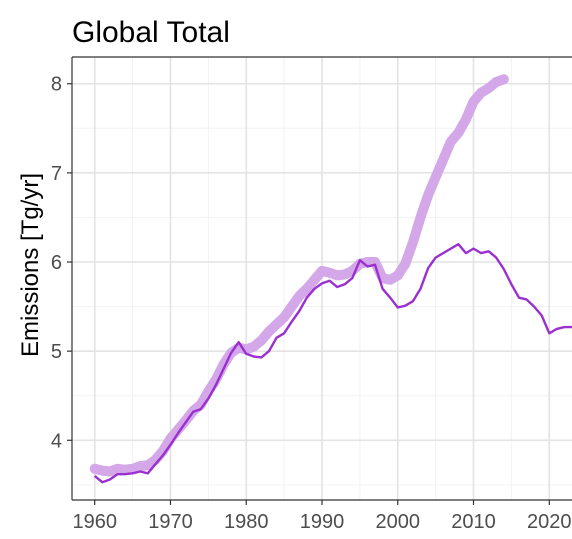 The image size is (572, 539). I want to click on y-tick-label: 4, so click(56, 441).